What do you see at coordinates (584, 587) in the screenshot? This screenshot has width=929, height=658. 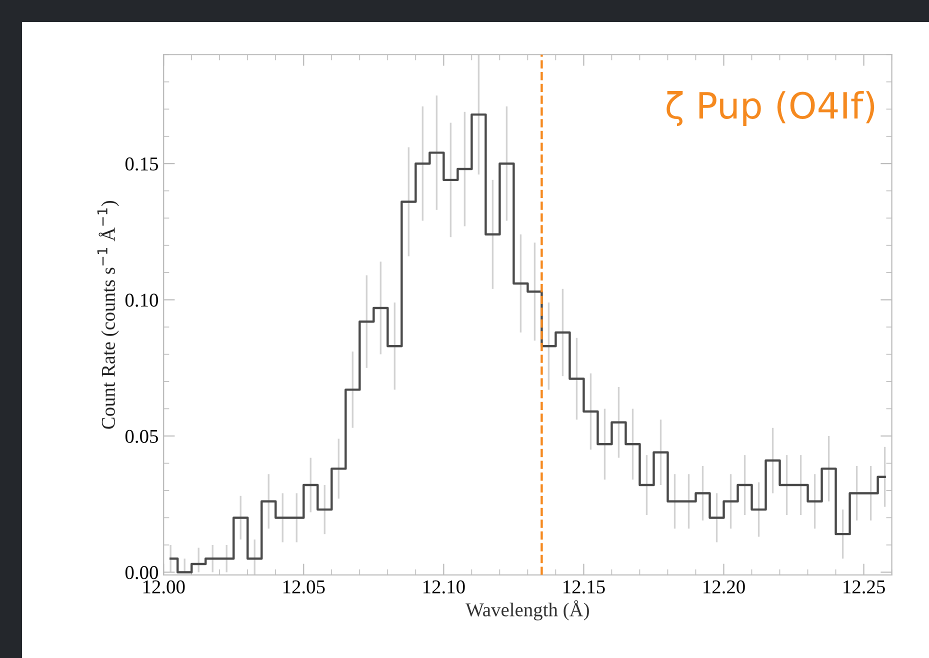 I see `x-tick-label: 12.15` at bounding box center [584, 587].